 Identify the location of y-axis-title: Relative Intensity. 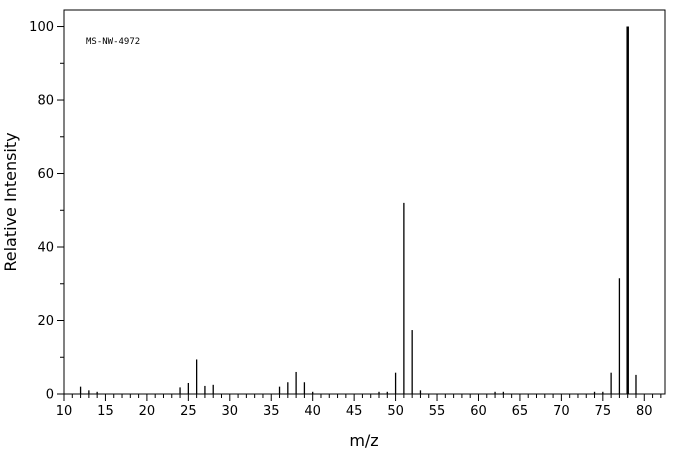
(10, 201).